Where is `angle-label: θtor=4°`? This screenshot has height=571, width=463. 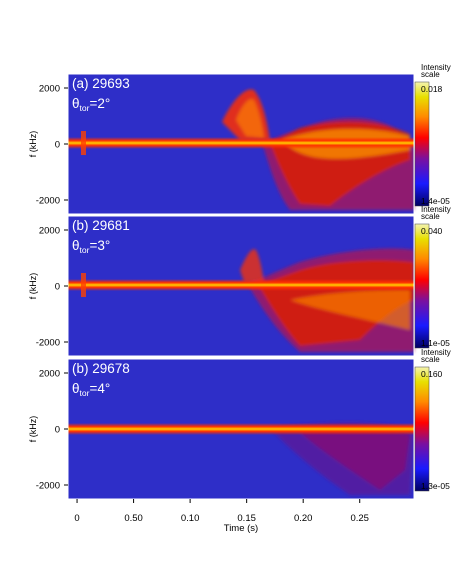
angle-label: θtor=4° is located at coordinates (91, 389).